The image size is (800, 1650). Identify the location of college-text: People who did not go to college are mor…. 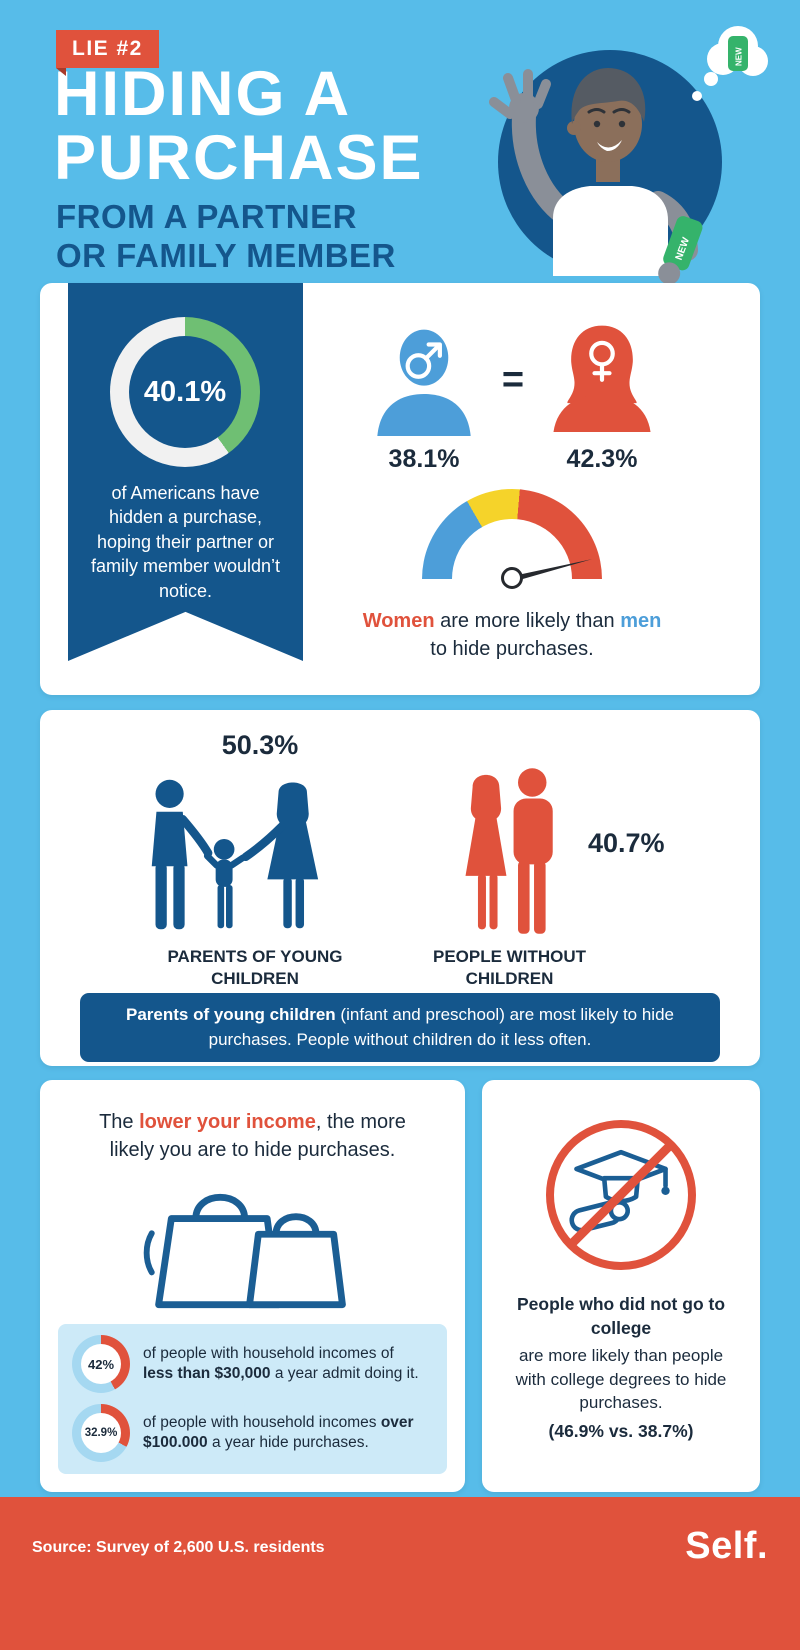
(621, 1369).